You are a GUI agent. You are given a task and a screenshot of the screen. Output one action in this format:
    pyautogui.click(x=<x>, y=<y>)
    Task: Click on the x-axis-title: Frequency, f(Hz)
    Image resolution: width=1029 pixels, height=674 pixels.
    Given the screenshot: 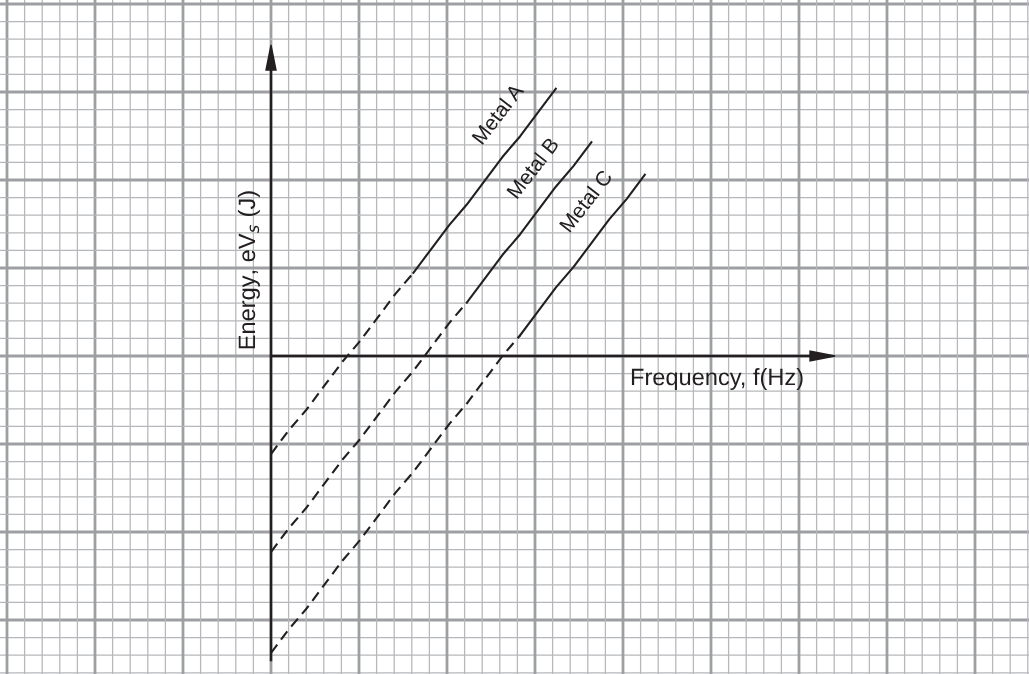 What is the action you would take?
    pyautogui.click(x=717, y=379)
    